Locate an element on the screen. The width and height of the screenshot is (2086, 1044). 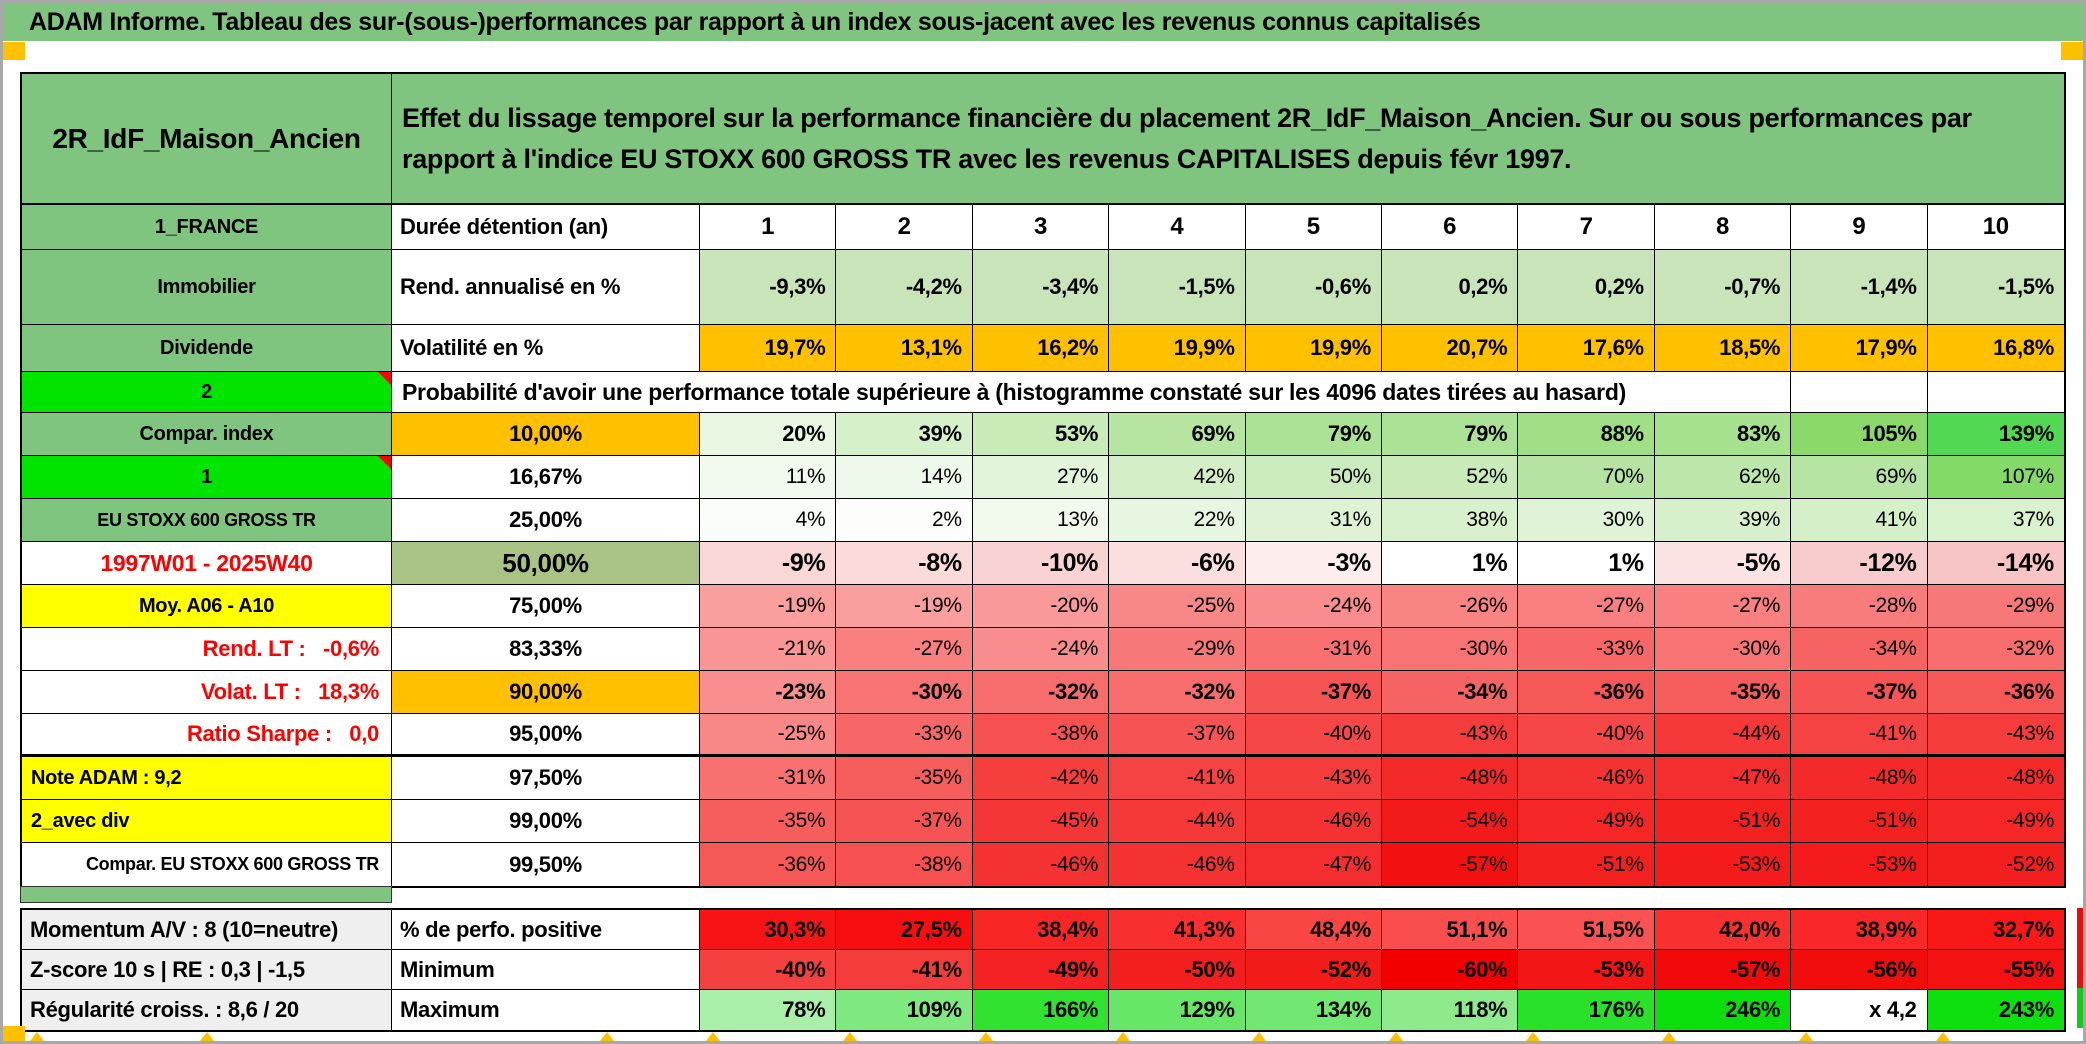
data-cell: -23% is located at coordinates (768, 692).